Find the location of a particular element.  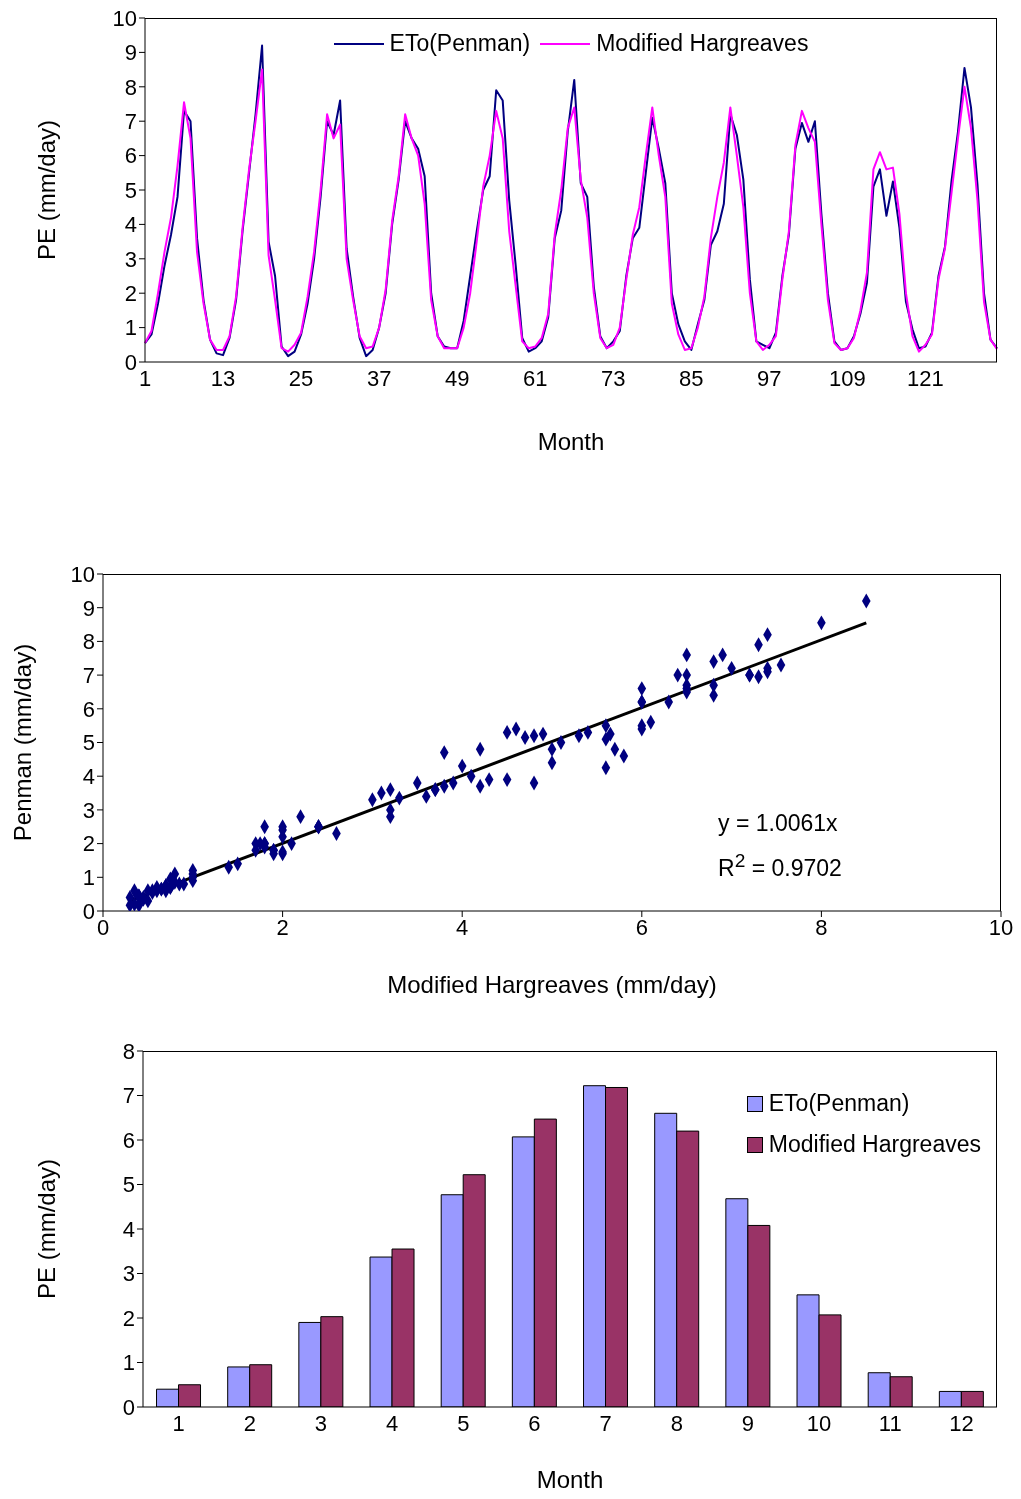

x-tick-label: 85 is located at coordinates (691, 378).